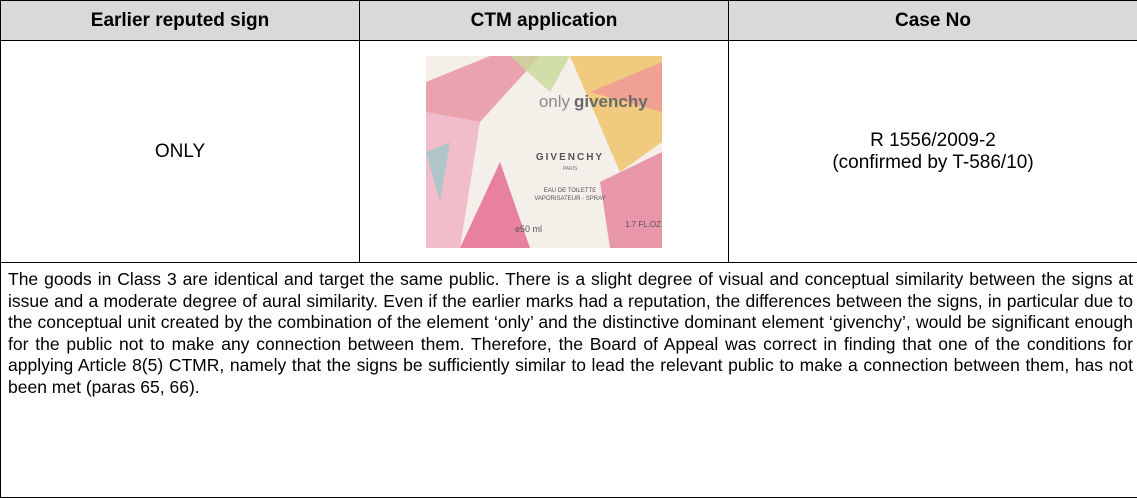  I want to click on image-text: 1.7 FL.OZ, so click(643, 224).